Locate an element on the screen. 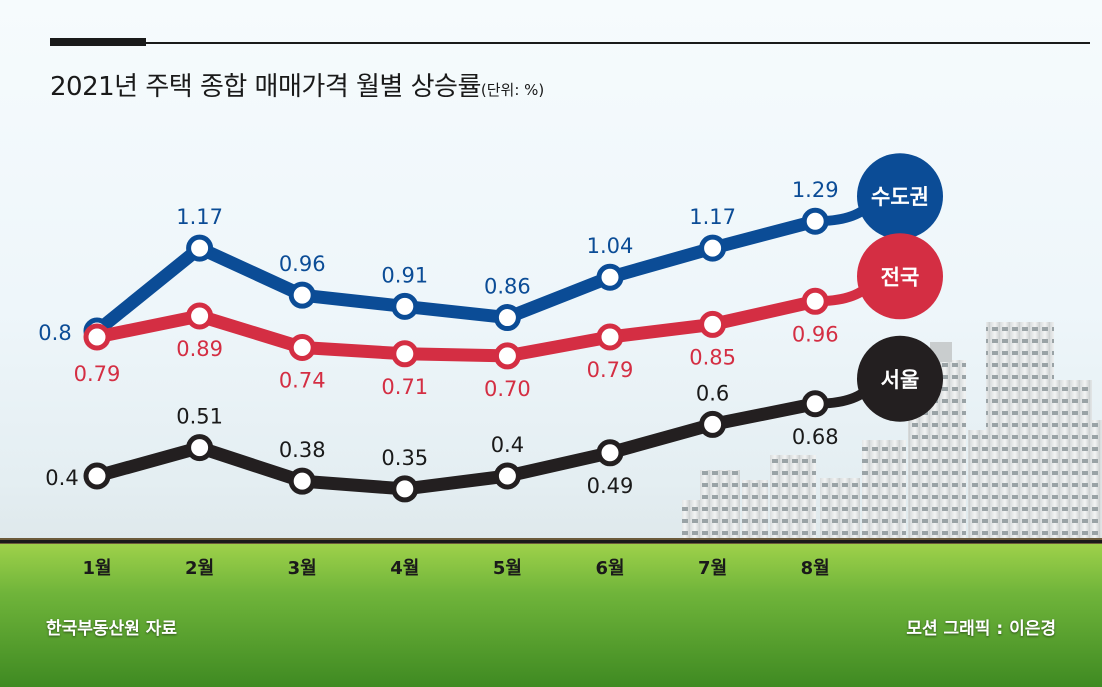 The height and width of the screenshot is (687, 1102). credit-label: 모션 그래픽 : 이은경 is located at coordinates (981, 629).